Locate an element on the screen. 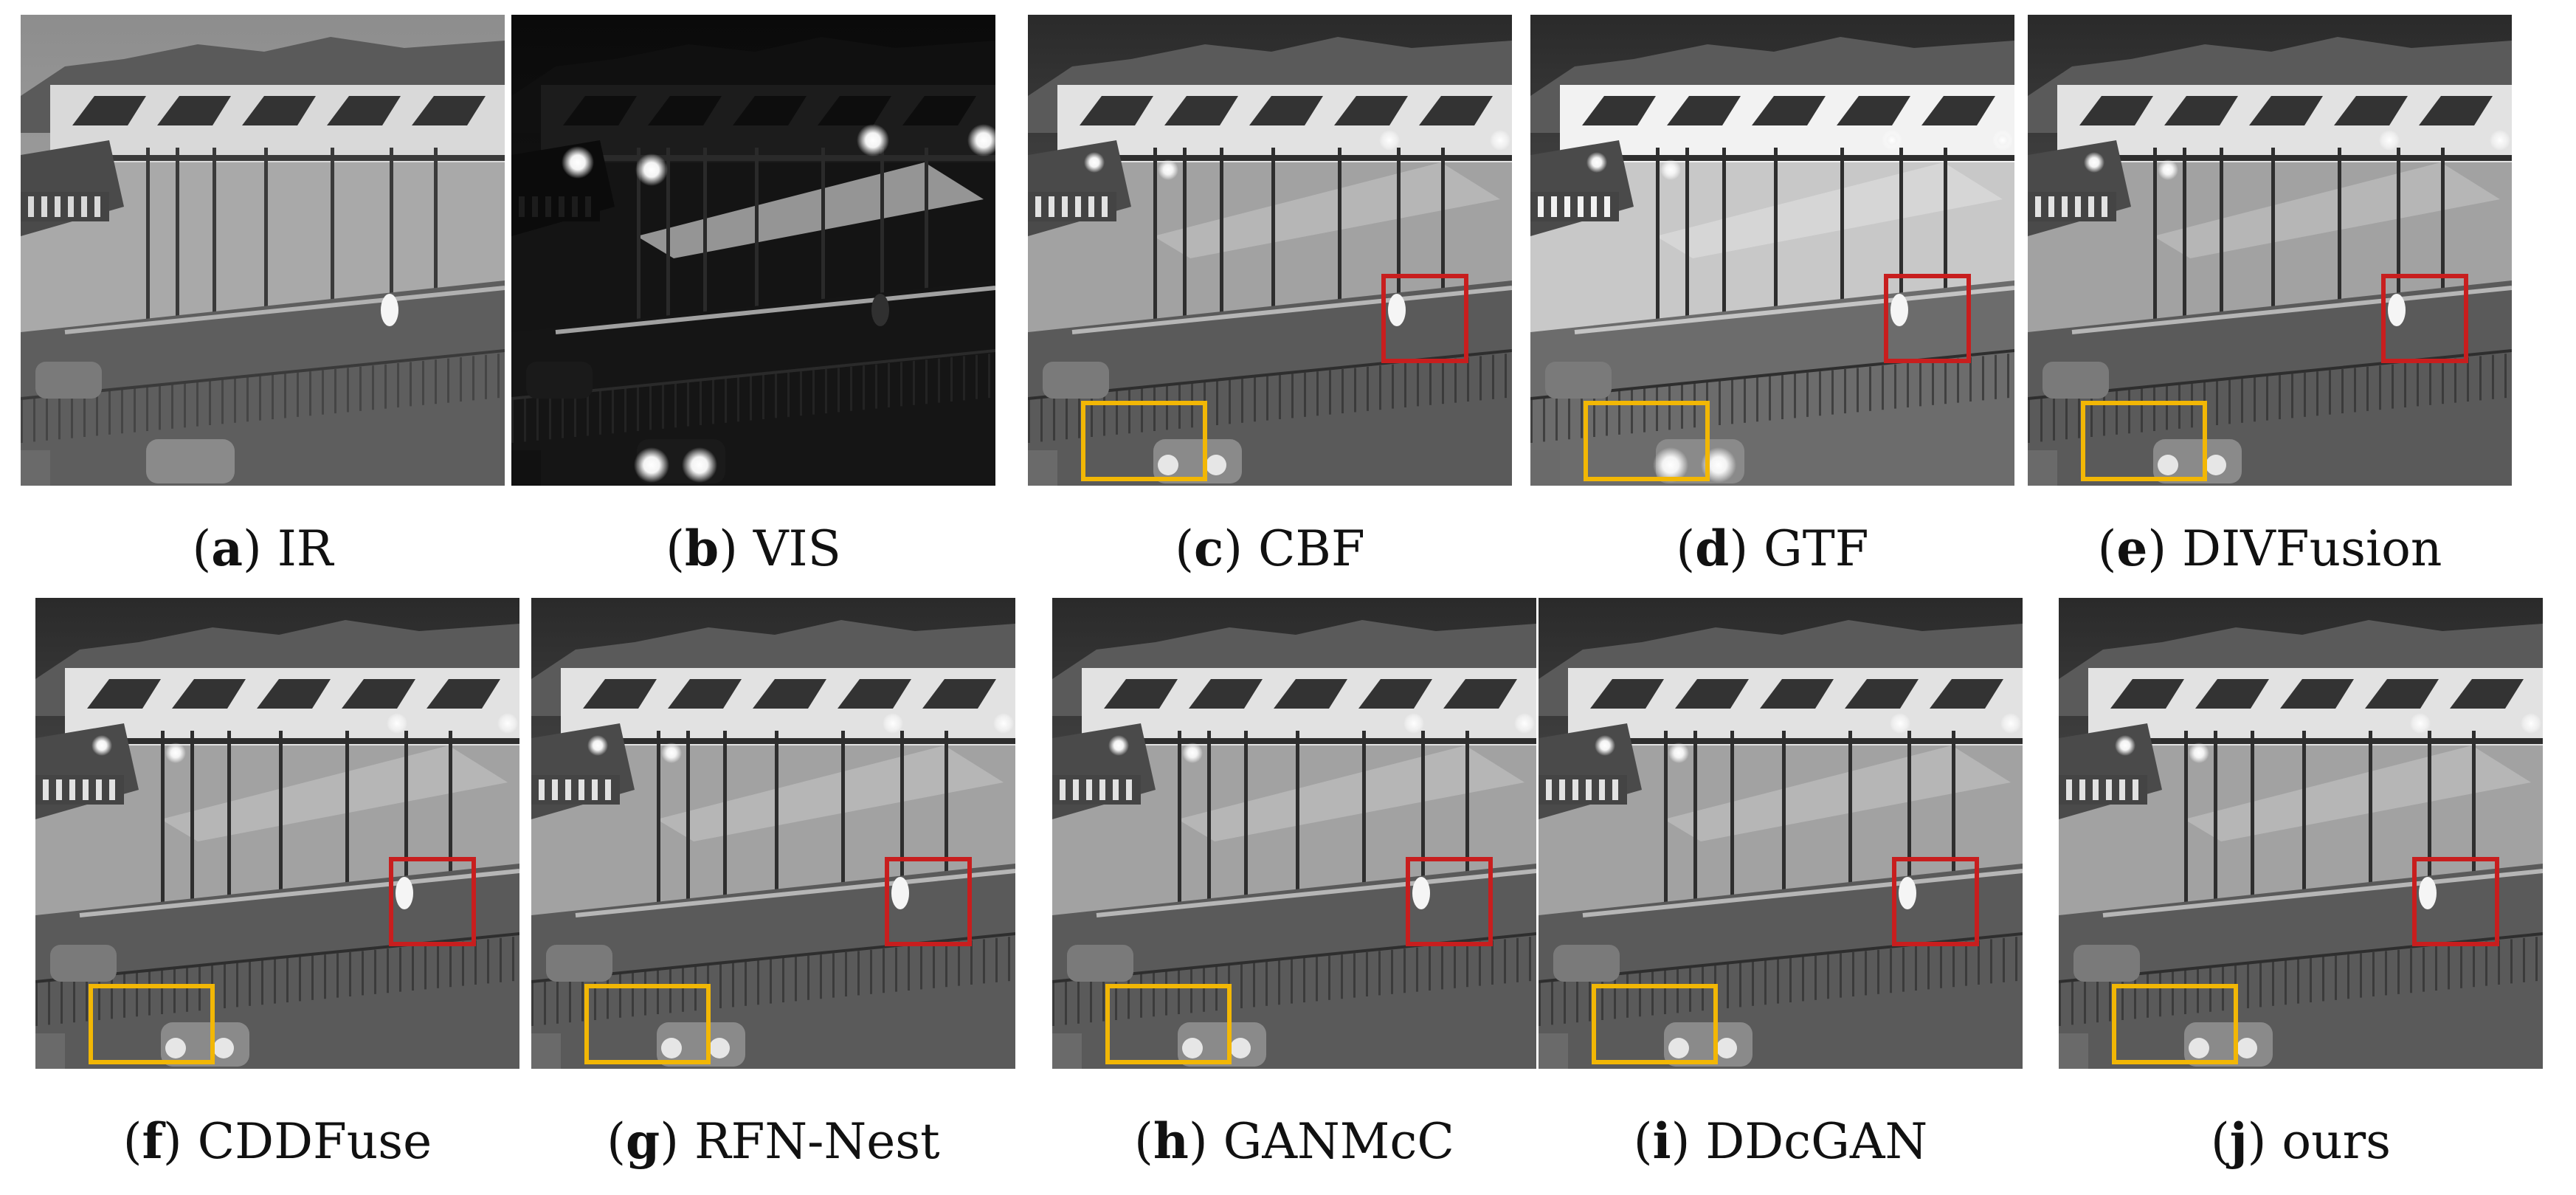 The width and height of the screenshot is (2576, 1195). caption-c: (c) CBF is located at coordinates (1270, 548).